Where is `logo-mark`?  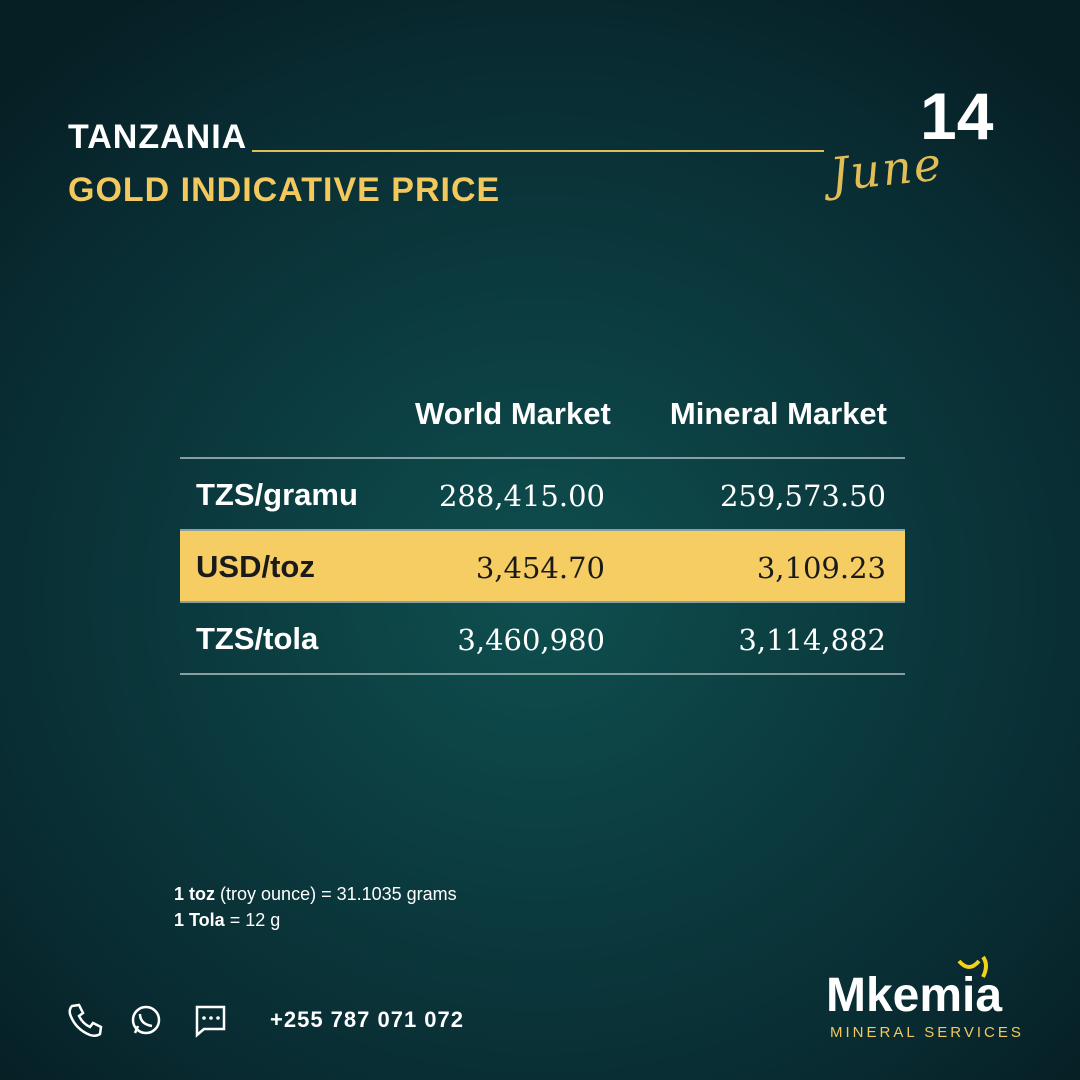 logo-mark is located at coordinates (972, 966).